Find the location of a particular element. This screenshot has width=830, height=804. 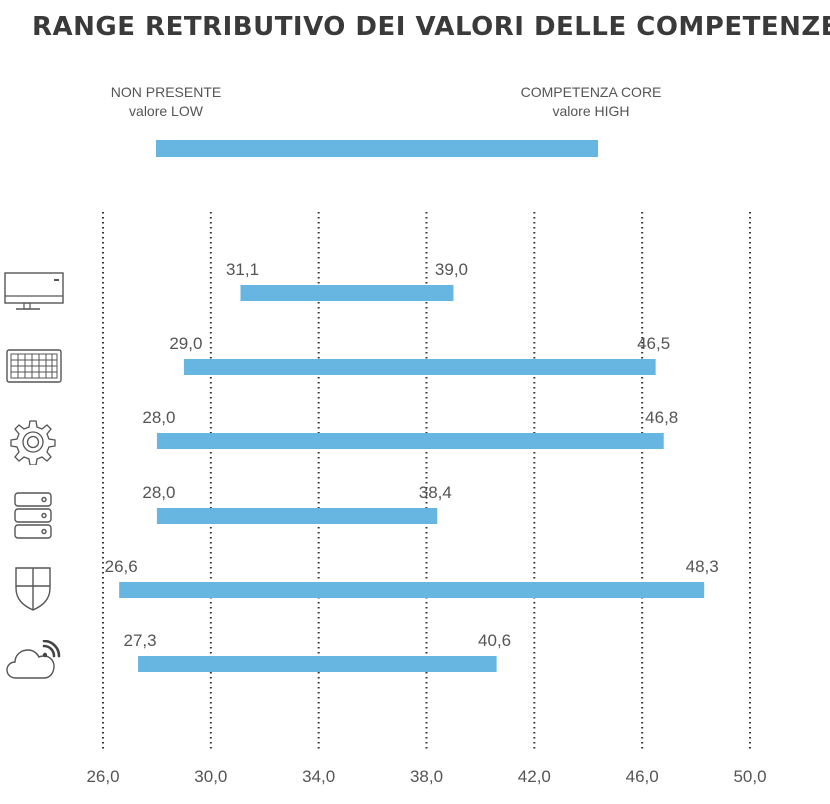

legend-high-line1: COMPETENZA CORE is located at coordinates (591, 92).